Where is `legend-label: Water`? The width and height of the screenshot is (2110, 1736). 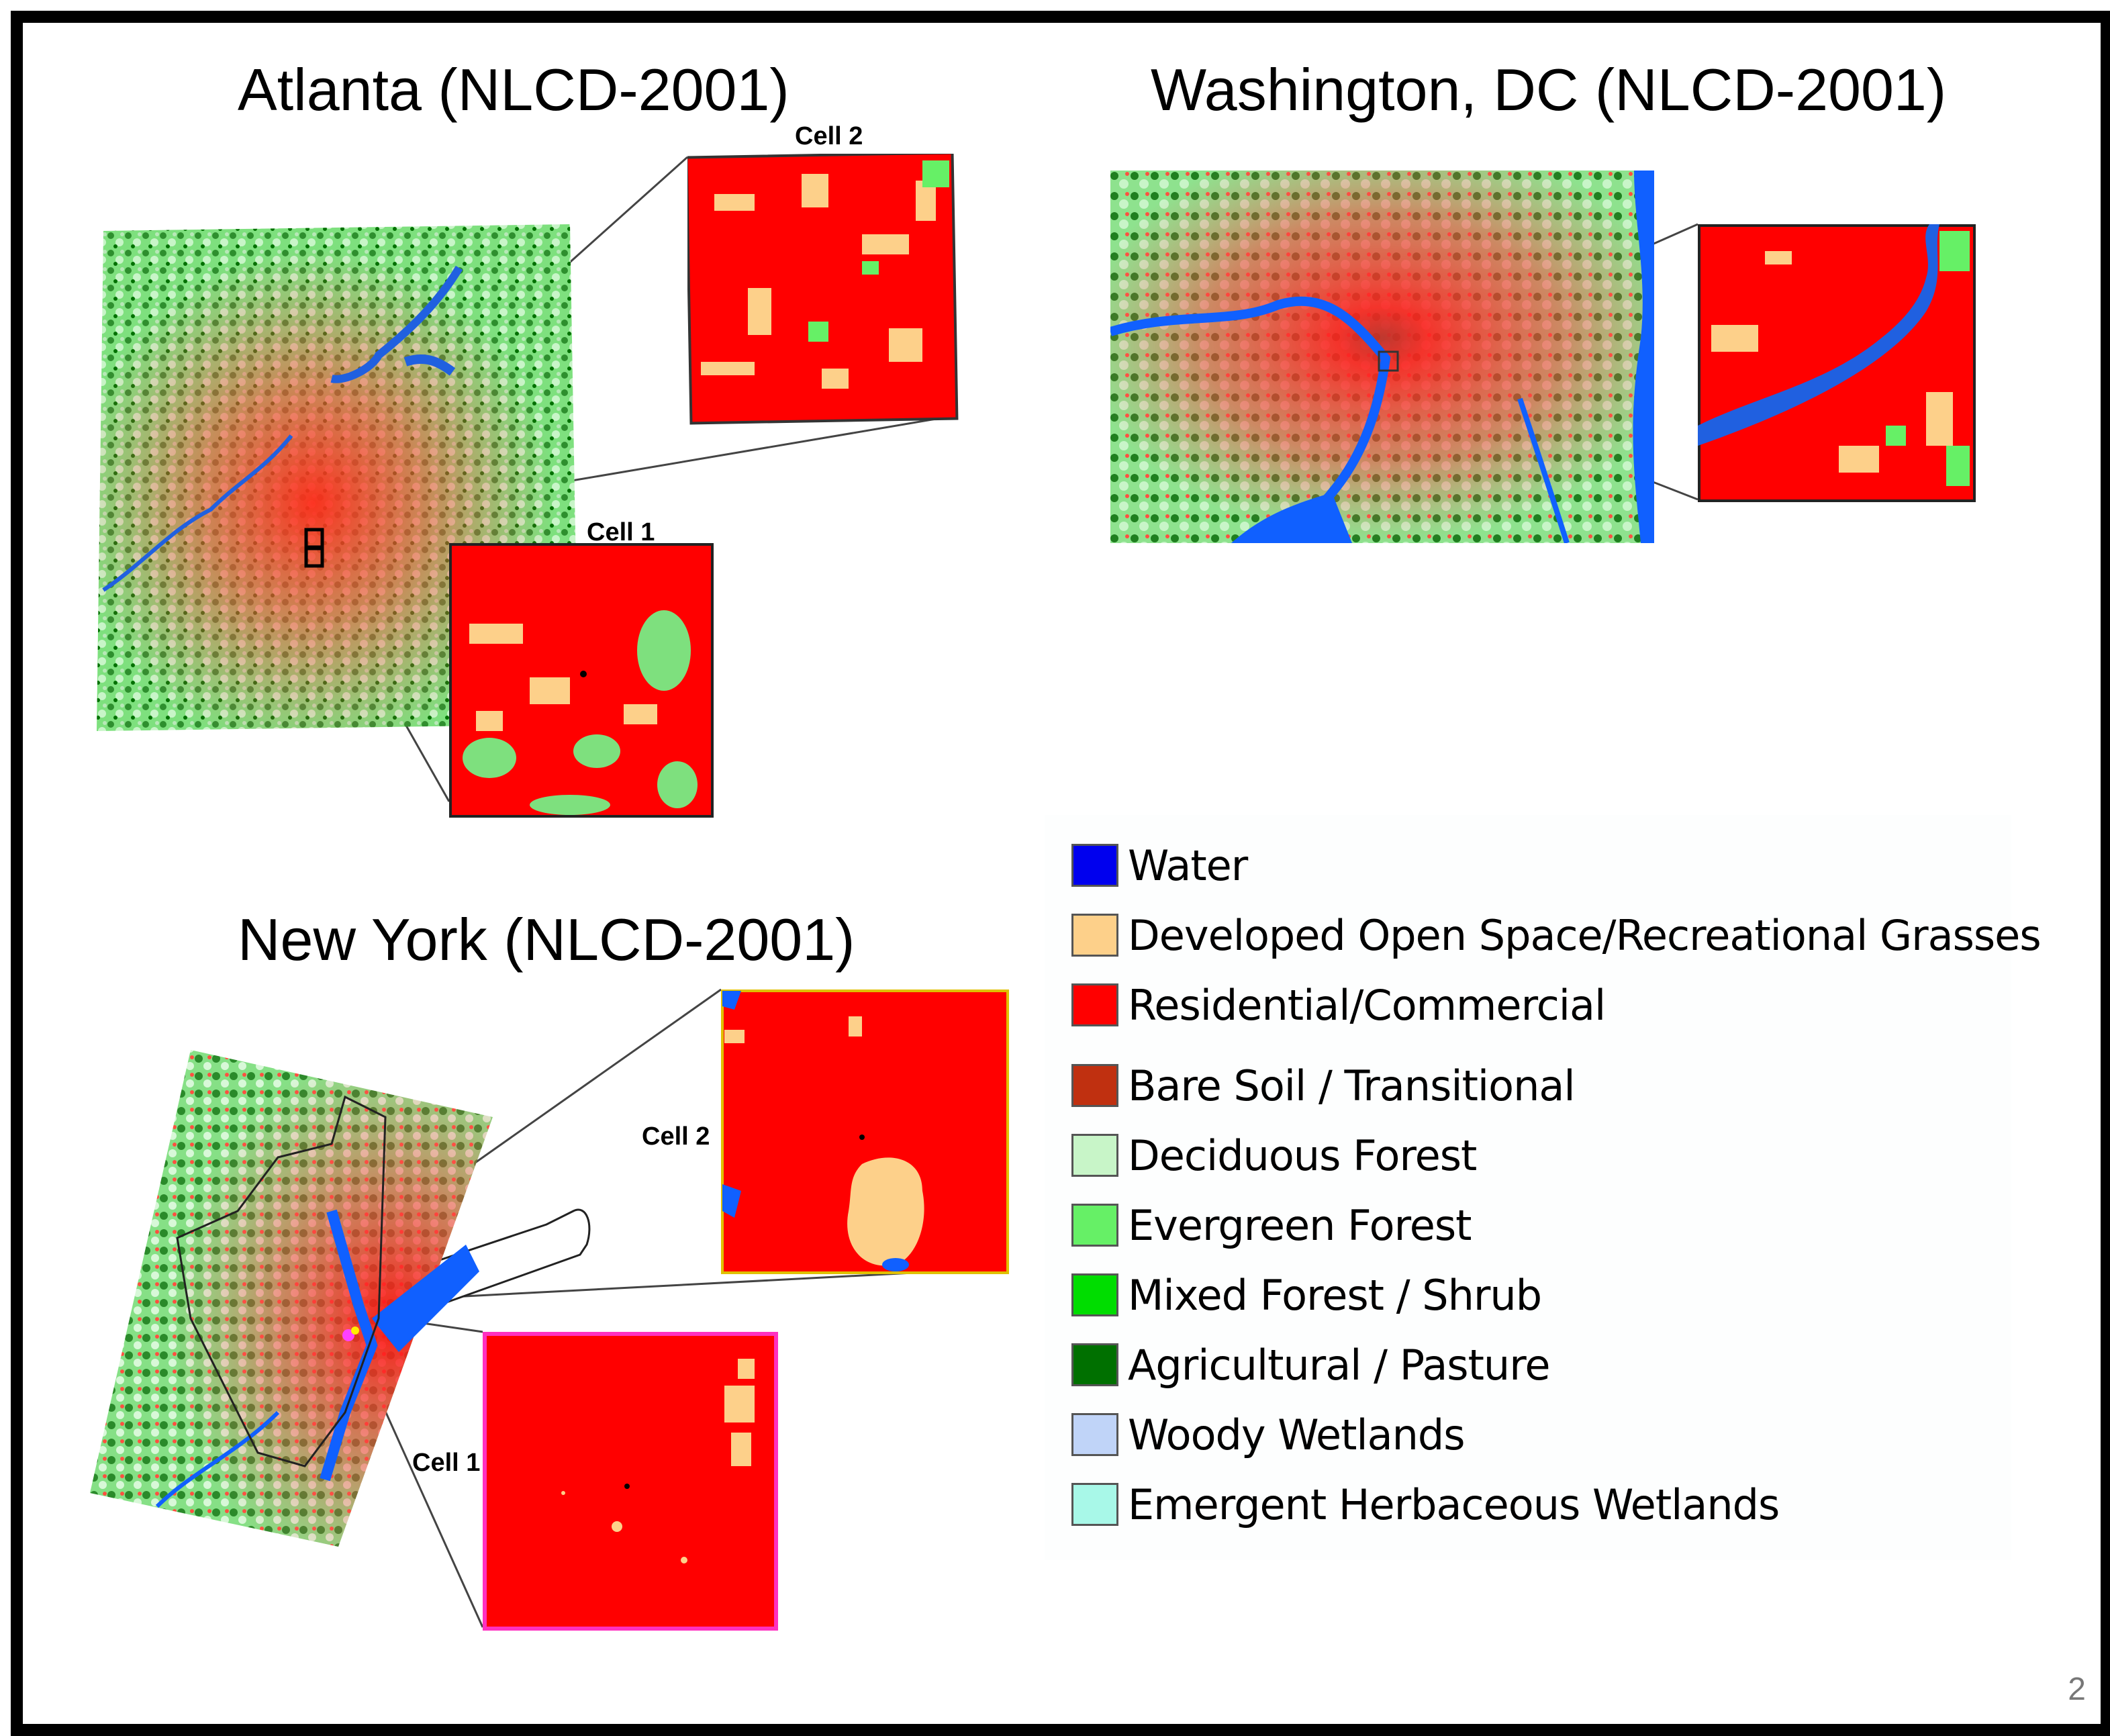 legend-label: Water is located at coordinates (1188, 865).